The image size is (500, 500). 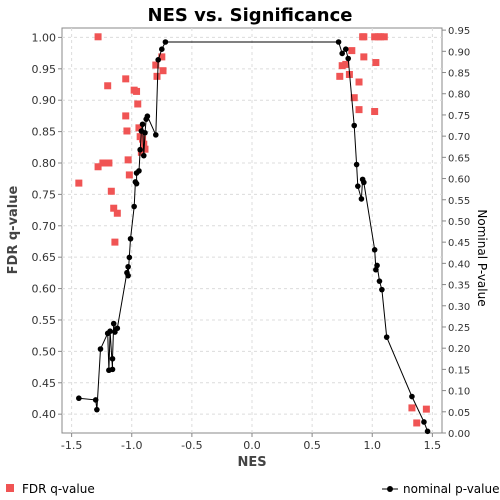 I want to click on x-tick-label: 1.5, so click(x=433, y=445).